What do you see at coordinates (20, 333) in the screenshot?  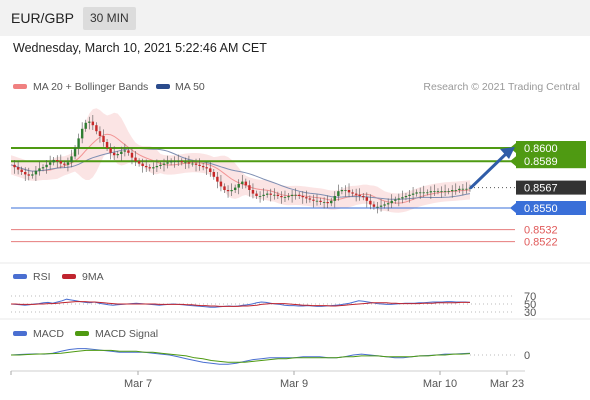 I see `macd-legend-swatch` at bounding box center [20, 333].